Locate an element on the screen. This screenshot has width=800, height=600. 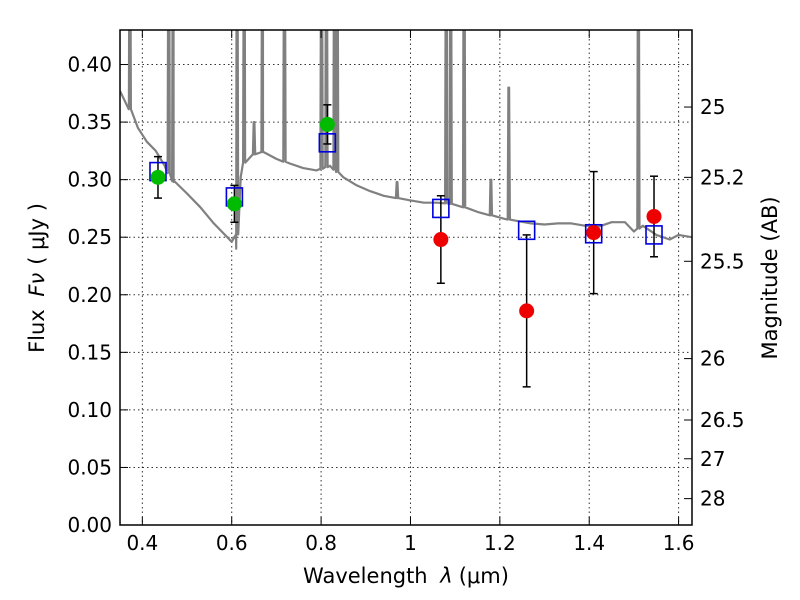
y-tick-label: 0.25 is located at coordinates (89, 237).